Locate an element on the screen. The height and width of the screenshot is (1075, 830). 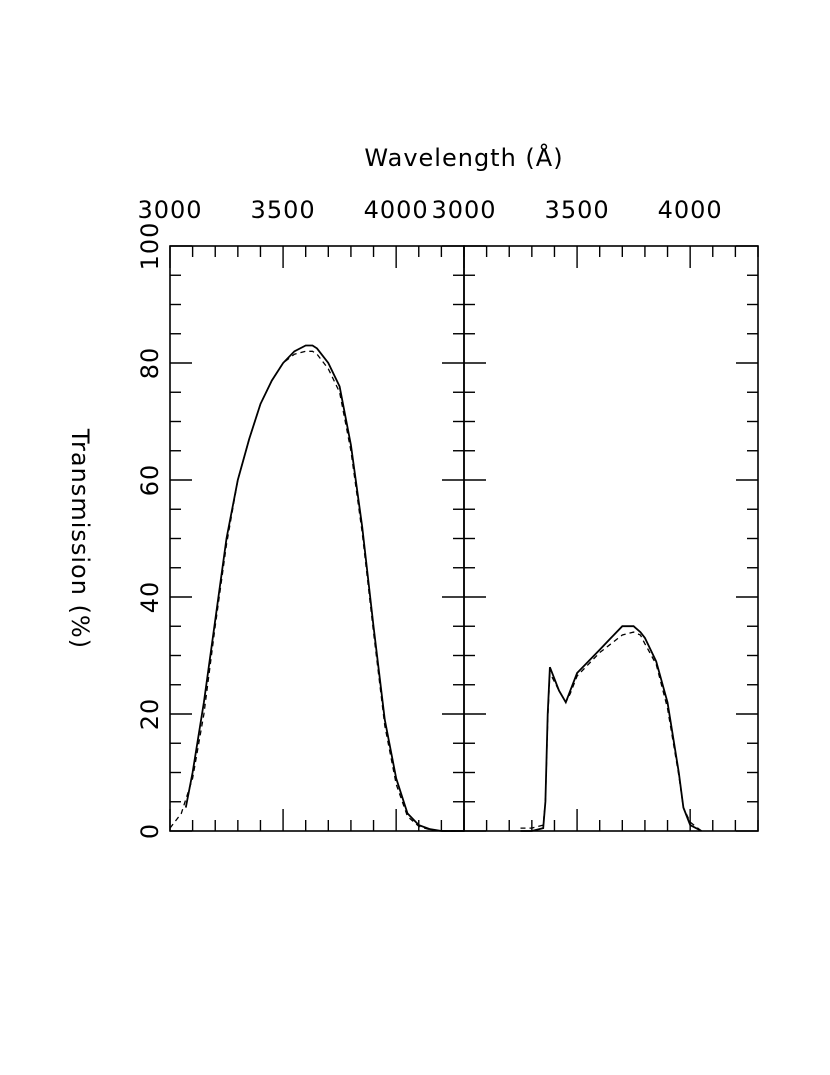
y-tick-label: 60 is located at coordinates (150, 480).